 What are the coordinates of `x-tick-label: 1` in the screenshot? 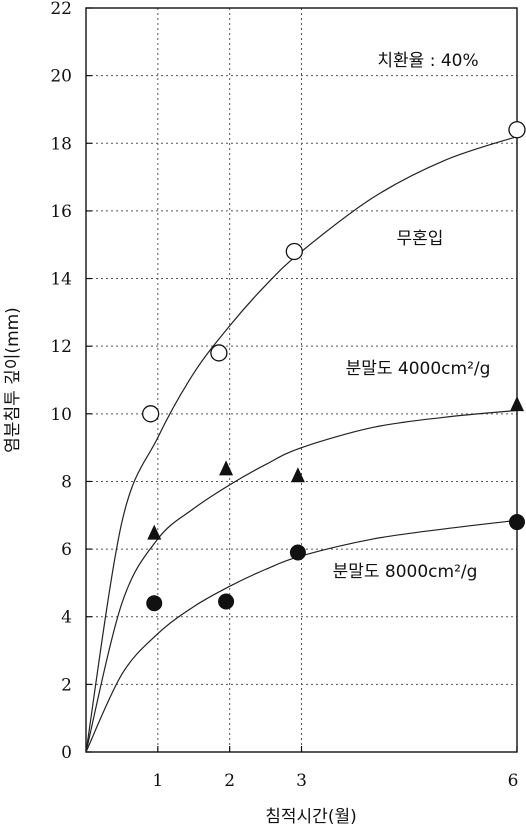 It's located at (157, 781).